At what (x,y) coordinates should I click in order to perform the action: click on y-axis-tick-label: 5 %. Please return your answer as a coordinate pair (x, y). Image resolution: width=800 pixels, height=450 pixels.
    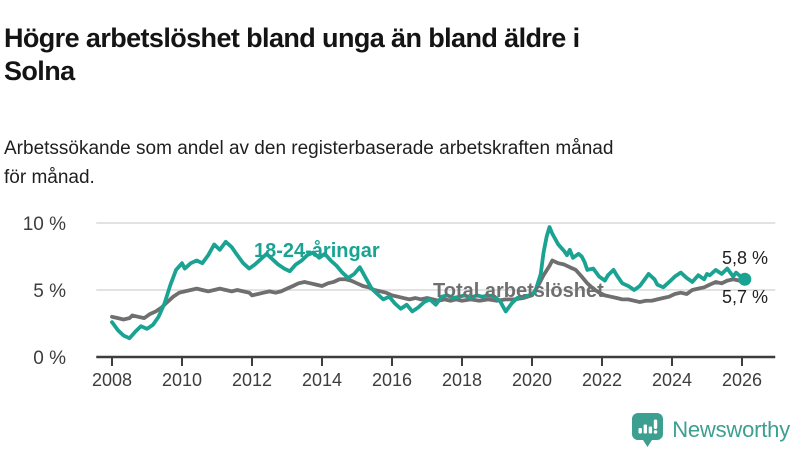
    Looking at the image, I should click on (49, 291).